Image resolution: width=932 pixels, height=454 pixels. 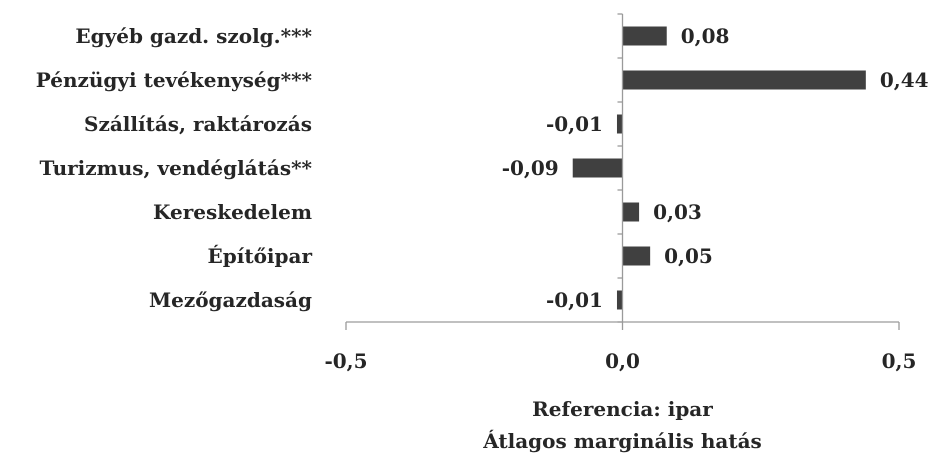 What do you see at coordinates (904, 80) in the screenshot?
I see `value-label: 0,44` at bounding box center [904, 80].